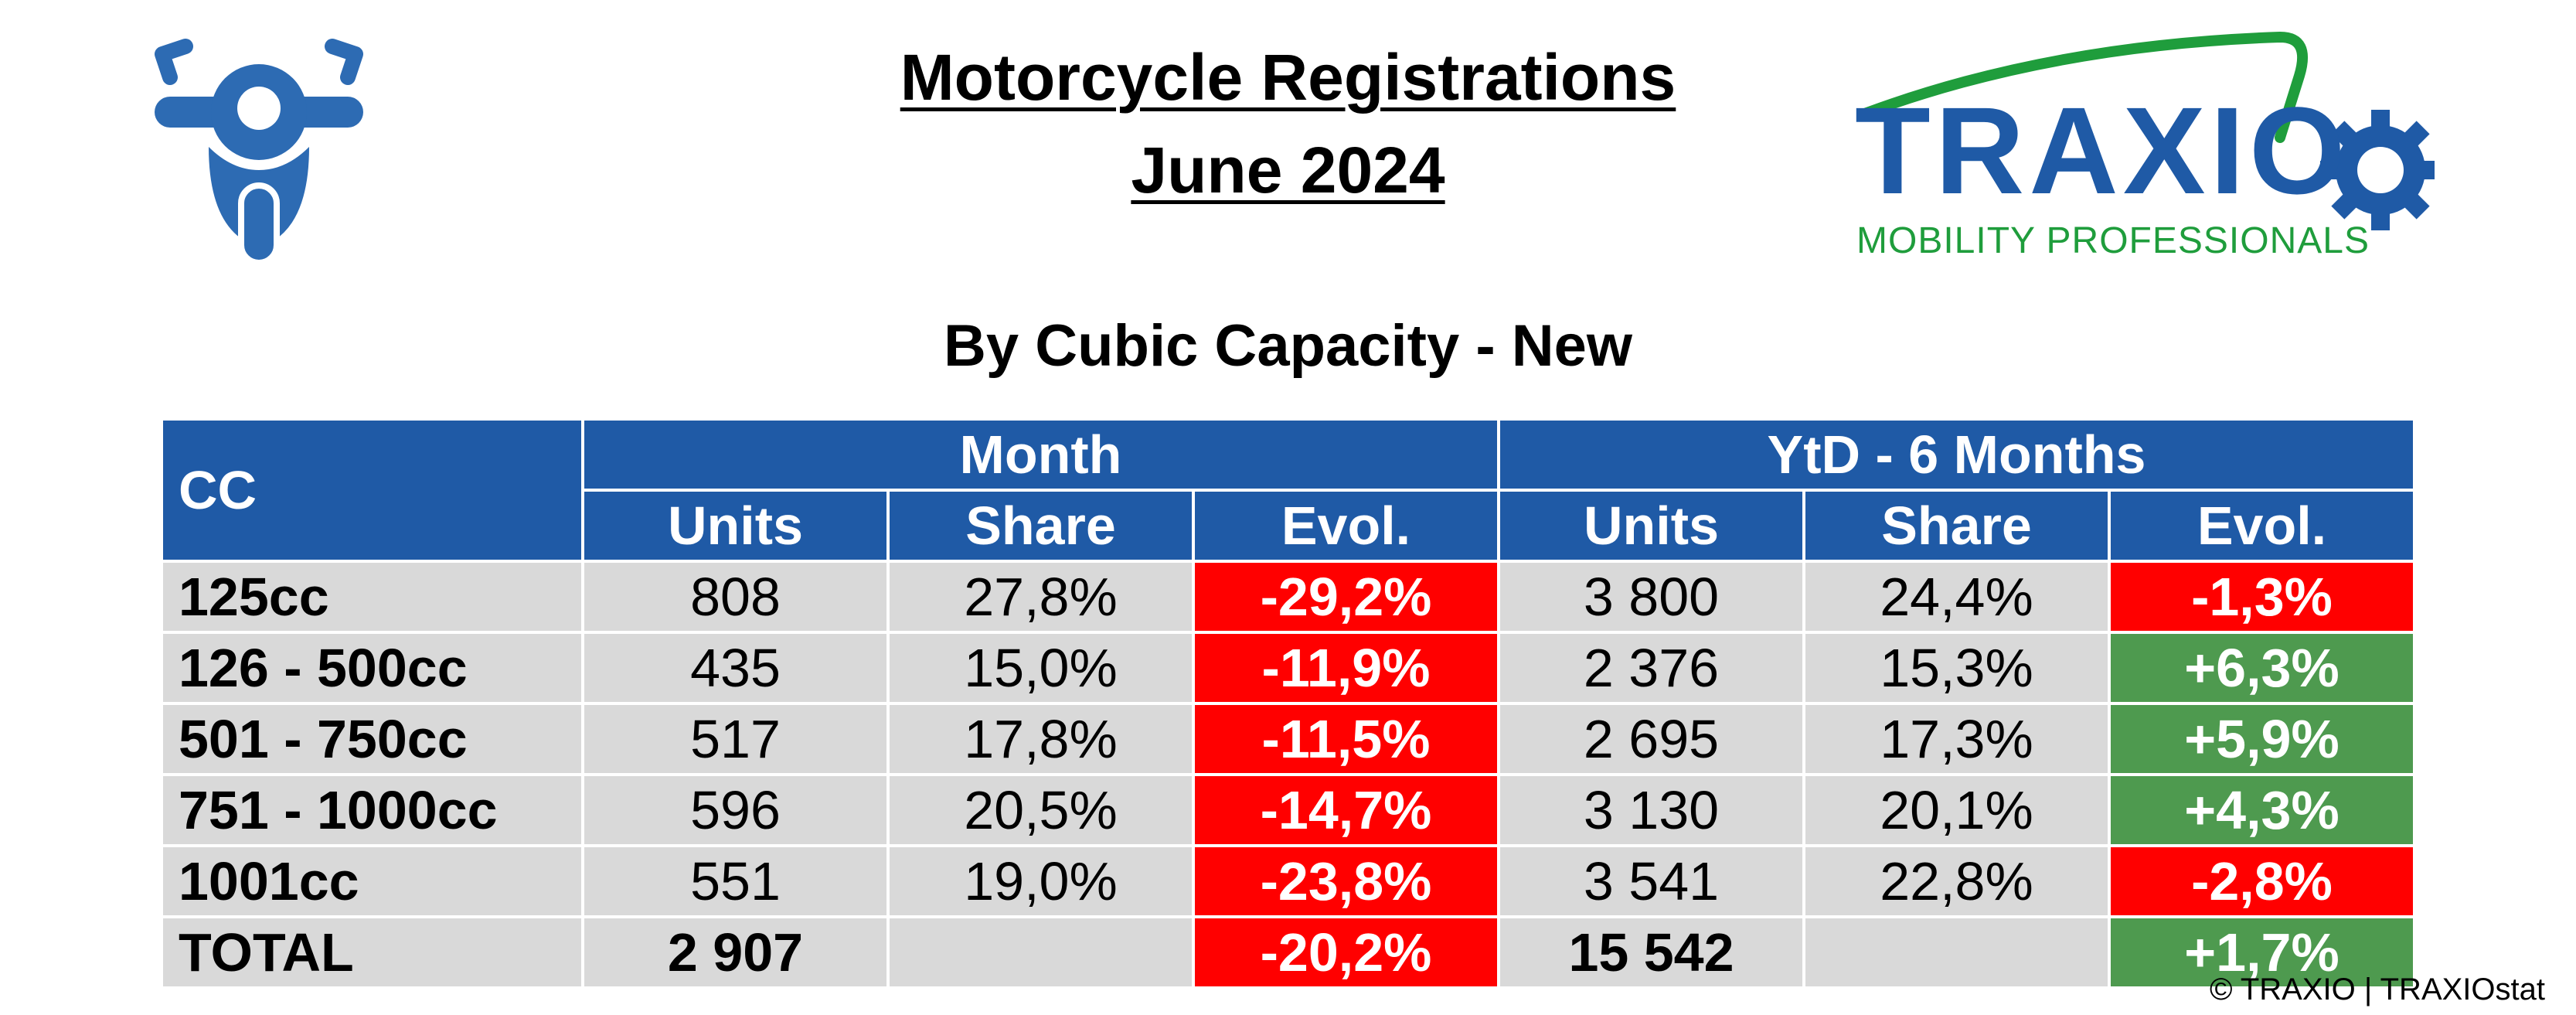  What do you see at coordinates (372, 490) in the screenshot?
I see `header-cc: CC` at bounding box center [372, 490].